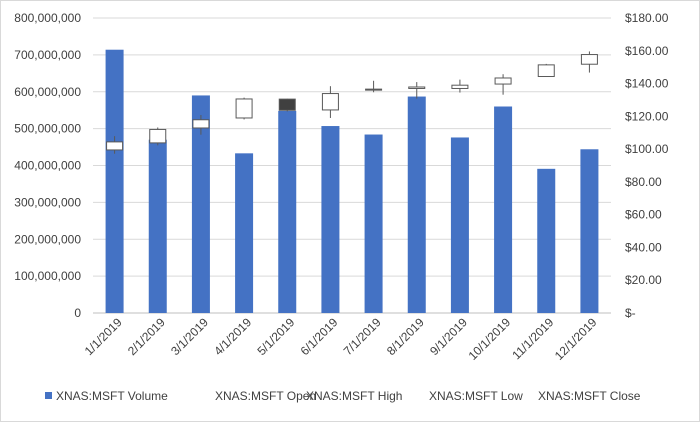 The image size is (700, 423). Describe the element at coordinates (643, 215) in the screenshot. I see `right-axis-tick-label: $60.00` at that location.